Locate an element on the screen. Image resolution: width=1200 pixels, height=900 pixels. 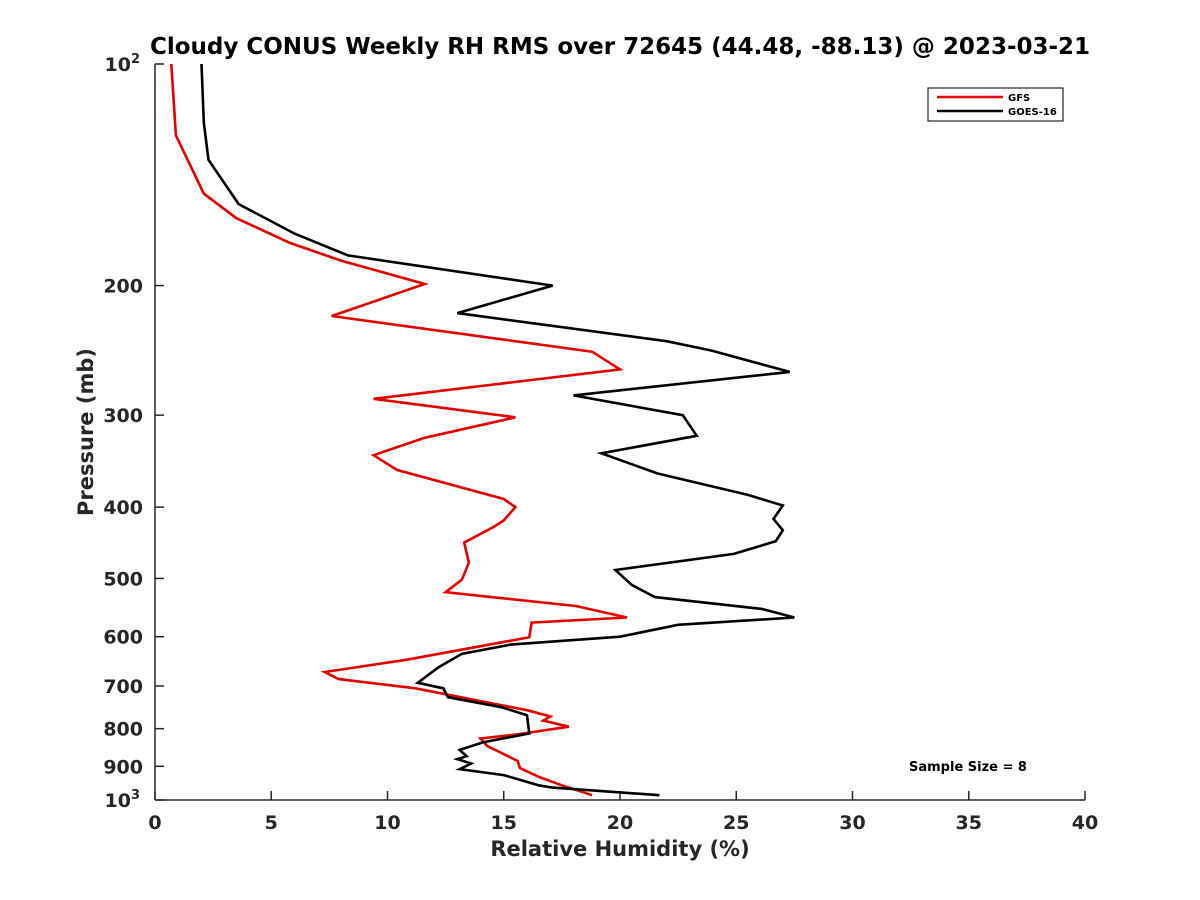
x-tick-label: 40 is located at coordinates (1085, 823).